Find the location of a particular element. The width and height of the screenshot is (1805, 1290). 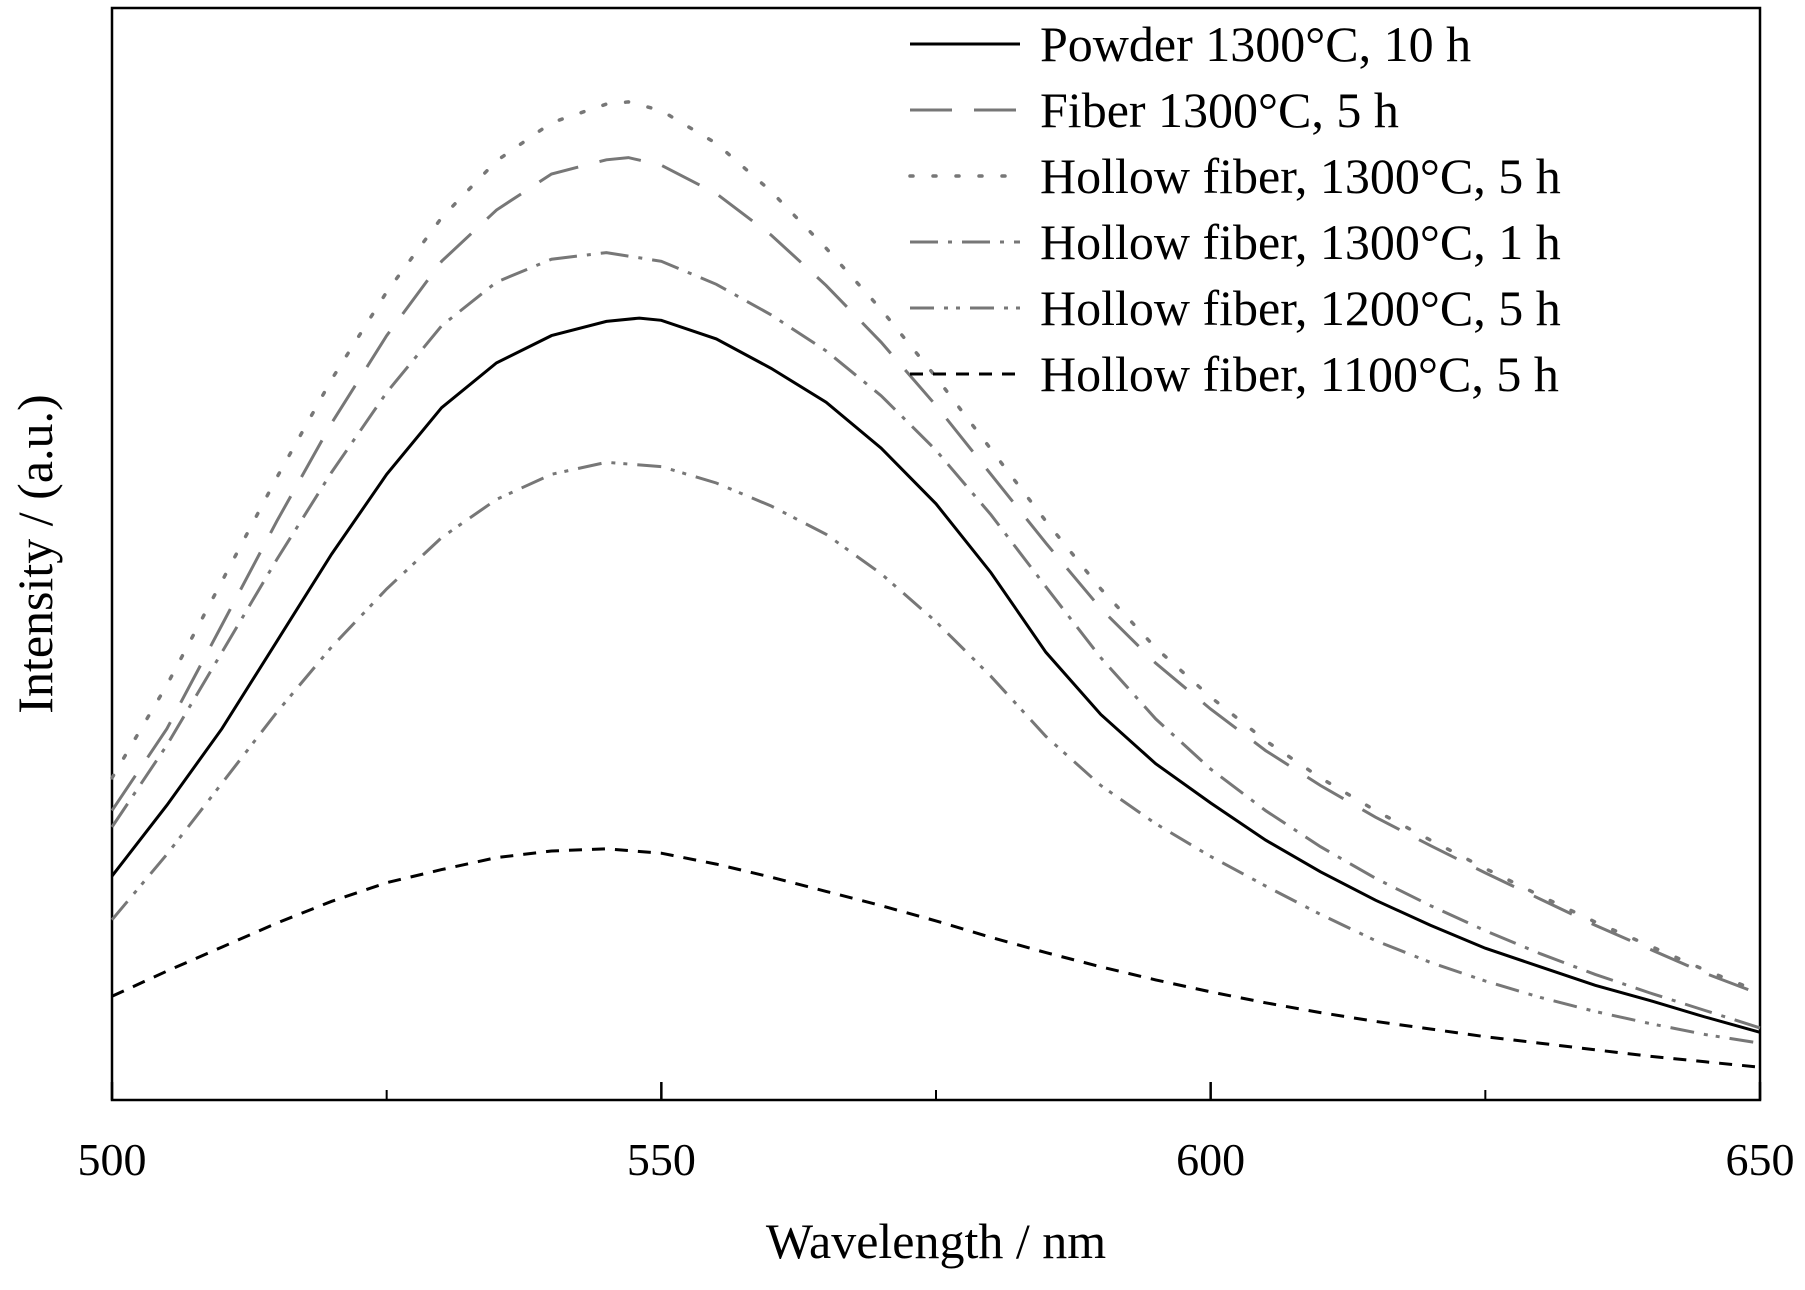

legend-label: Hollow fiber, 1300°C, 1 h is located at coordinates (1300, 242).